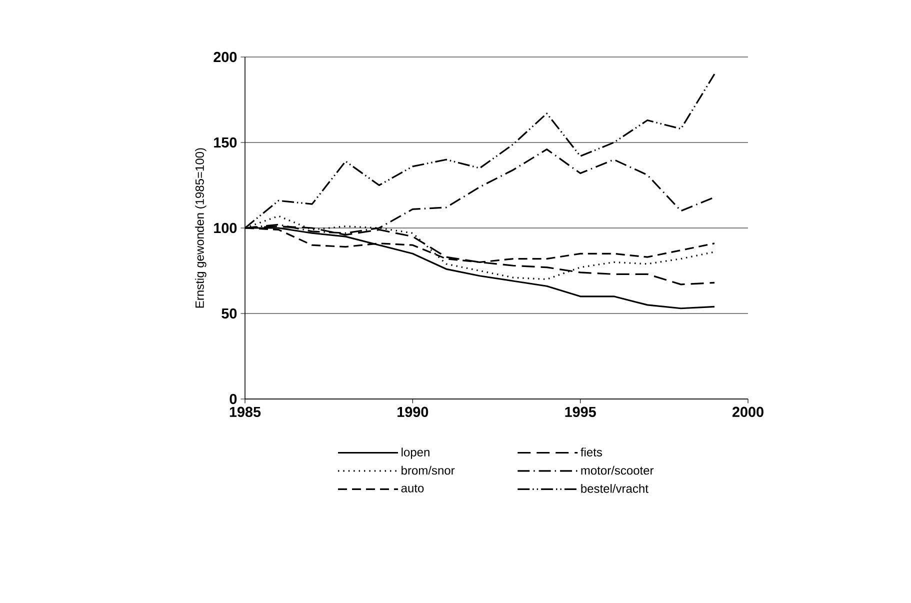 The width and height of the screenshot is (911, 603). Describe the element at coordinates (225, 57) in the screenshot. I see `y-tick-label: 200` at that location.